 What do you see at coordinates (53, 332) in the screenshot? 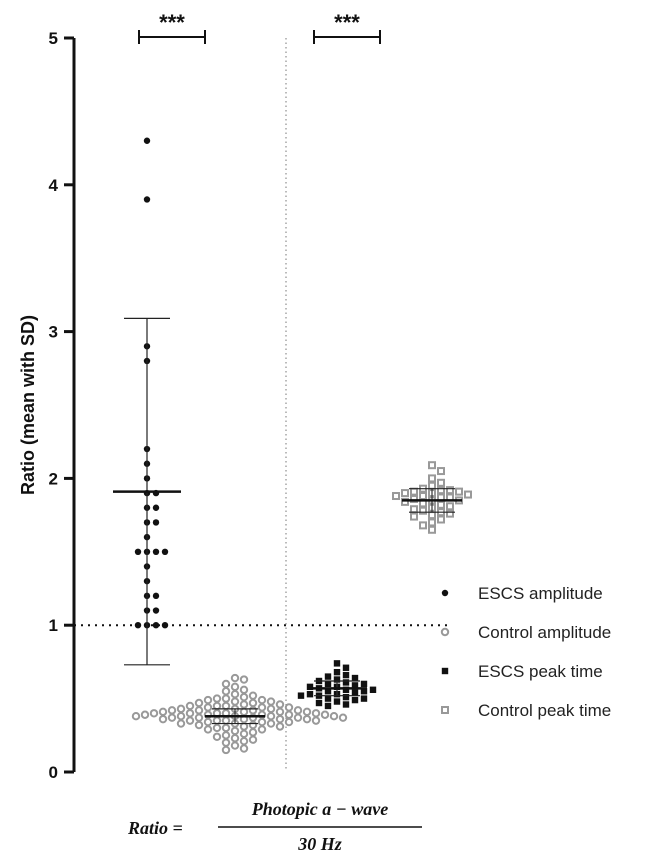
I see `y-tick-label: 3` at bounding box center [53, 332].